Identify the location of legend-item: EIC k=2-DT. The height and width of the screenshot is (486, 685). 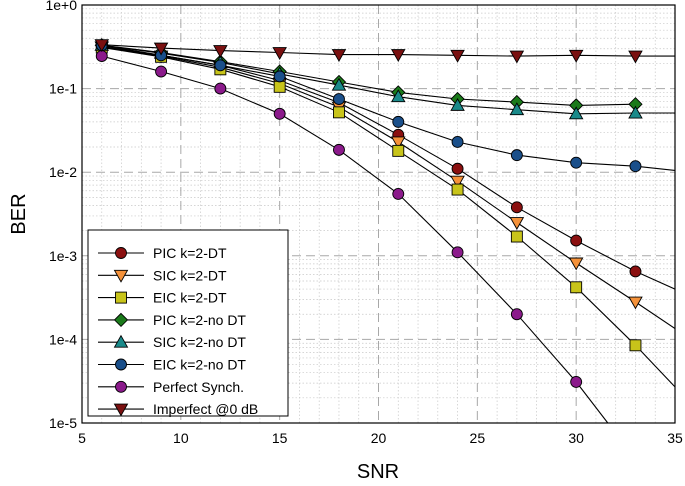
(162, 298).